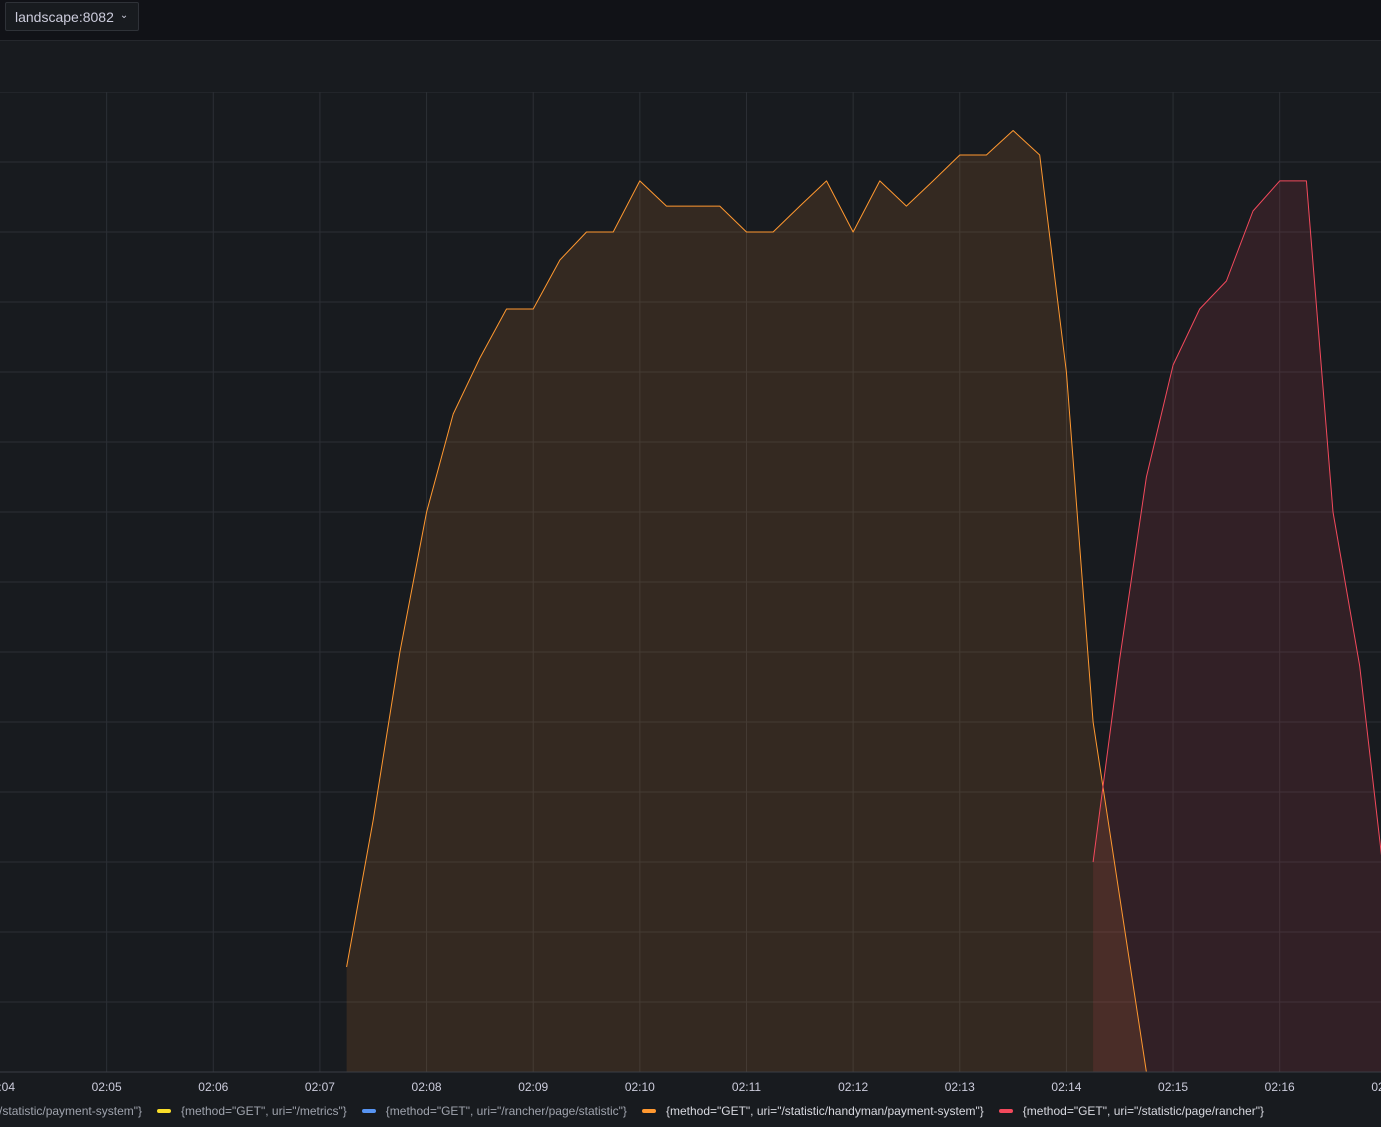 Image resolution: width=1381 pixels, height=1127 pixels. What do you see at coordinates (640, 1087) in the screenshot?
I see `x-tick-label: 02:10` at bounding box center [640, 1087].